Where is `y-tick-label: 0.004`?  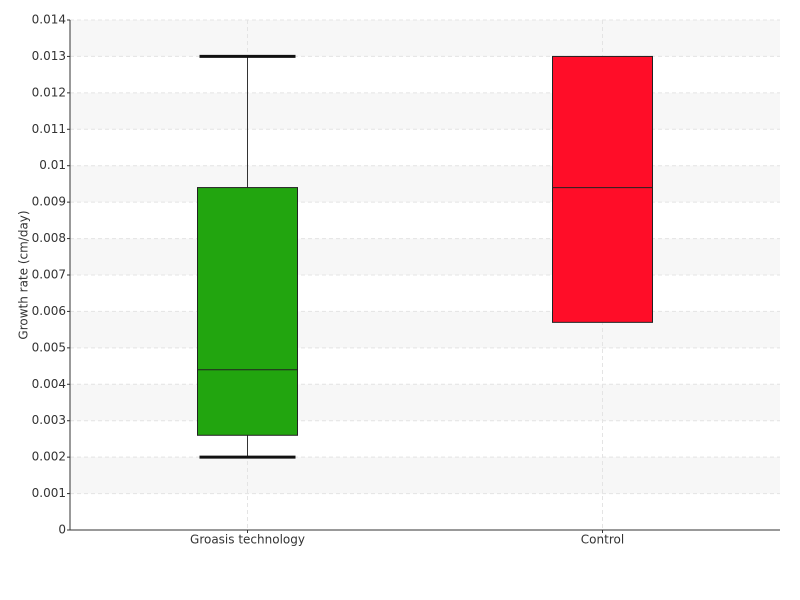
y-tick-label: 0.004 is located at coordinates (49, 384).